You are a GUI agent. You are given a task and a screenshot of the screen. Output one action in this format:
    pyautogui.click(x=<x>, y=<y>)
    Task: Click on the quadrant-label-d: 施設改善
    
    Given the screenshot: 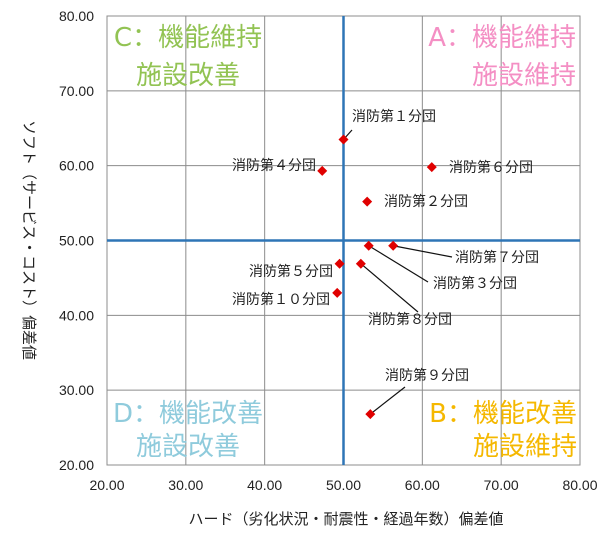 What is the action you would take?
    pyautogui.click(x=188, y=447)
    